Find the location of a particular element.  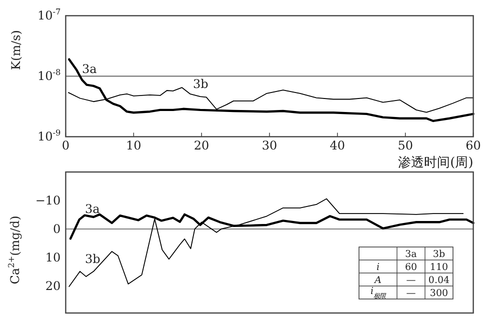

annotation: A is located at coordinates (378, 280).